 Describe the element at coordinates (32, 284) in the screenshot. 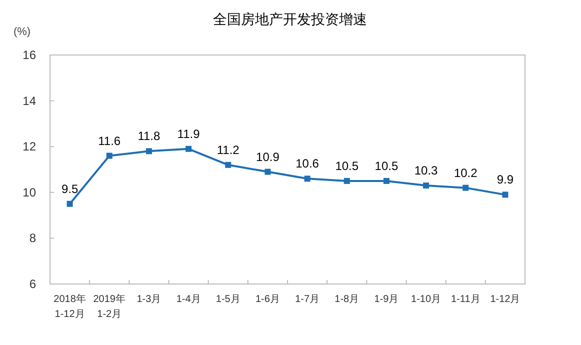

I see `y-tick-label: 6` at that location.